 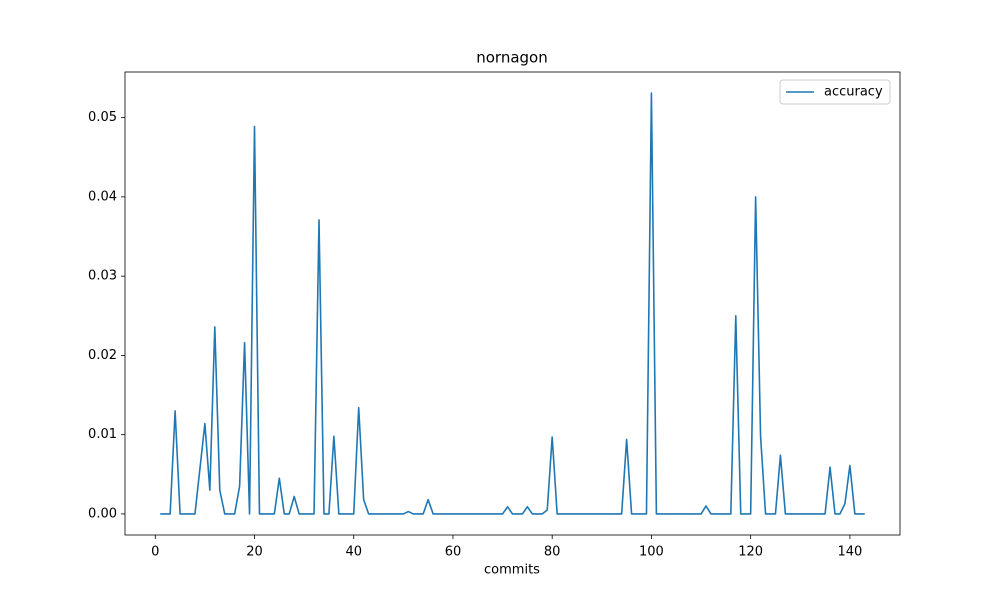 I want to click on chart-title: nornagon, so click(x=512, y=58).